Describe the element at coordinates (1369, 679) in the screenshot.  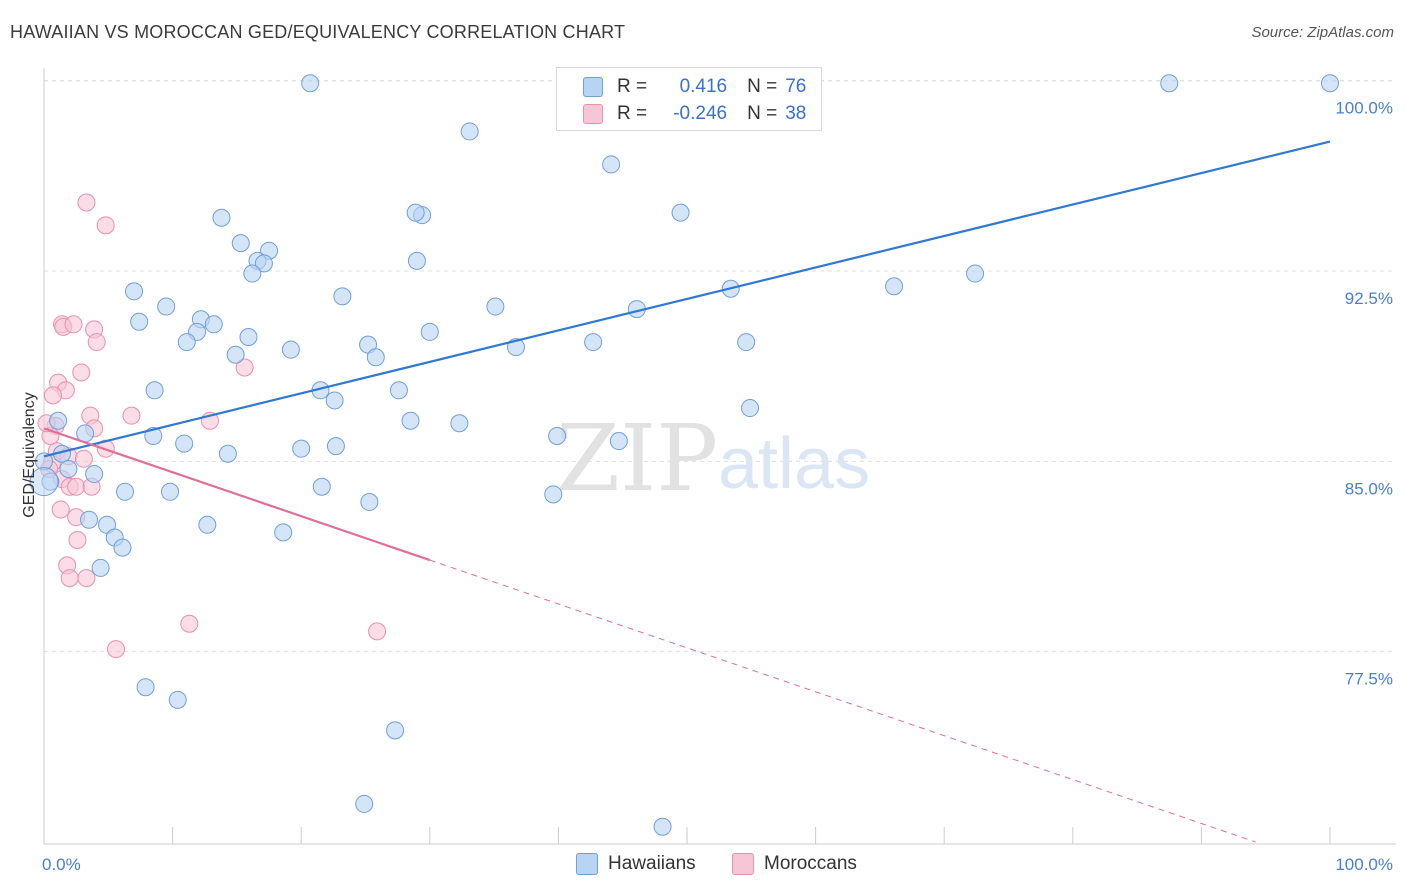
I see `y-tick-label: 77.5%` at that location.